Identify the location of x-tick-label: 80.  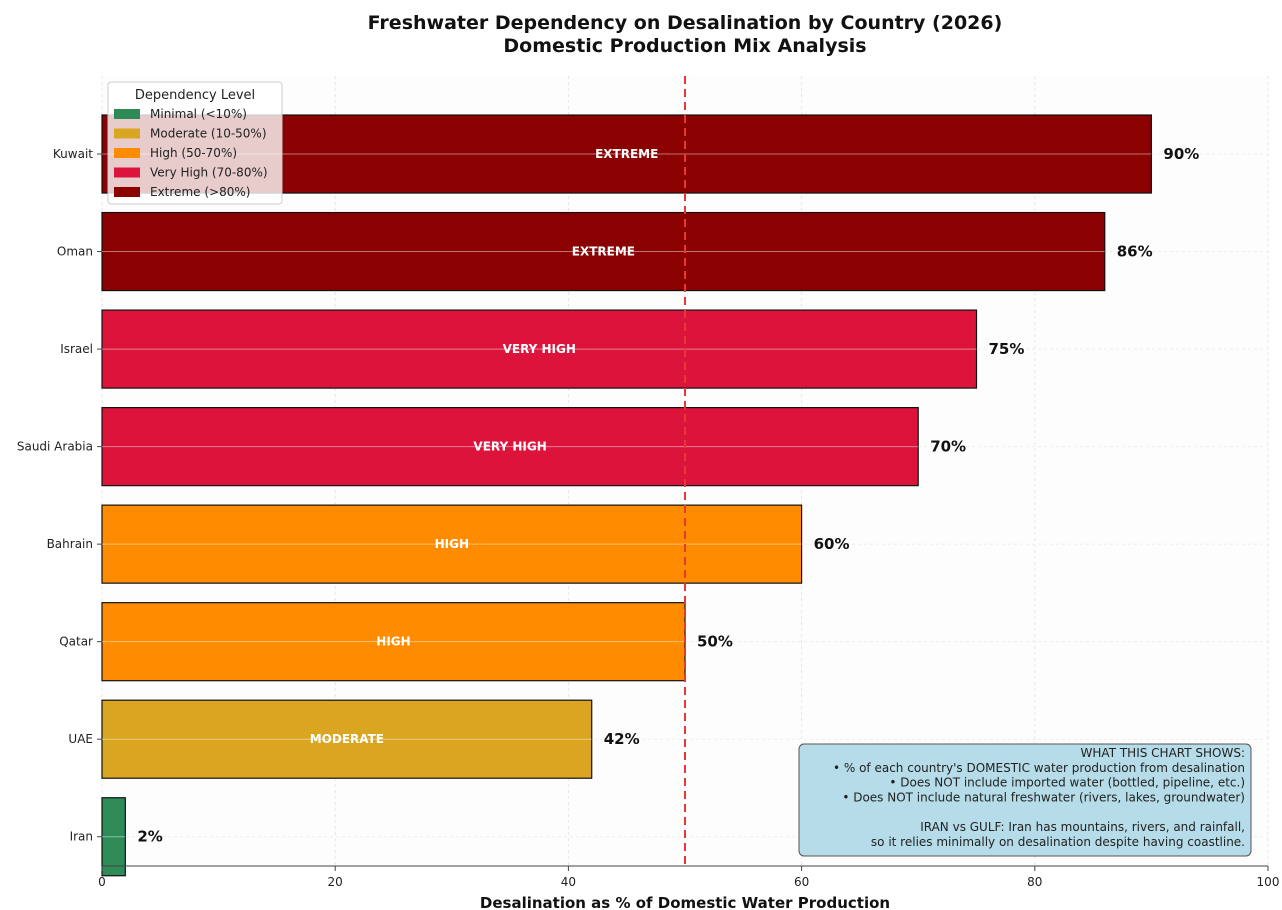
(1034, 882).